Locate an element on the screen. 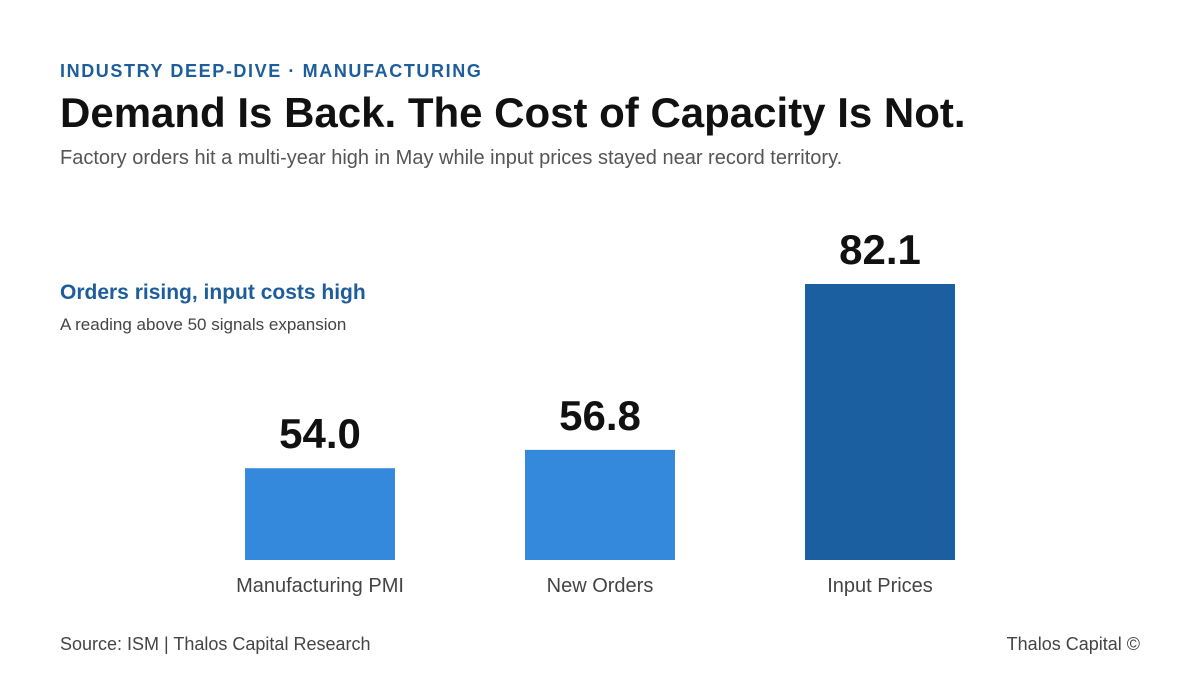 The height and width of the screenshot is (675, 1200). bar-input-prices is located at coordinates (880, 422).